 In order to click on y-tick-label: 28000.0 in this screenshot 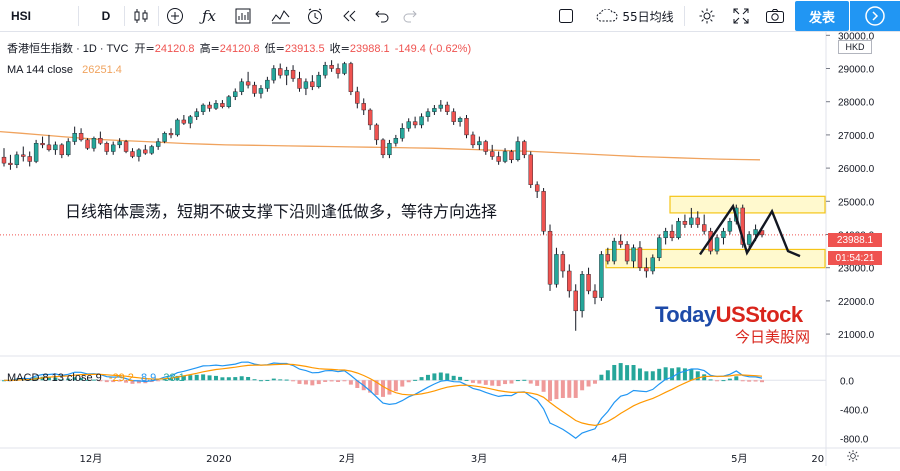, I will do `click(856, 103)`.